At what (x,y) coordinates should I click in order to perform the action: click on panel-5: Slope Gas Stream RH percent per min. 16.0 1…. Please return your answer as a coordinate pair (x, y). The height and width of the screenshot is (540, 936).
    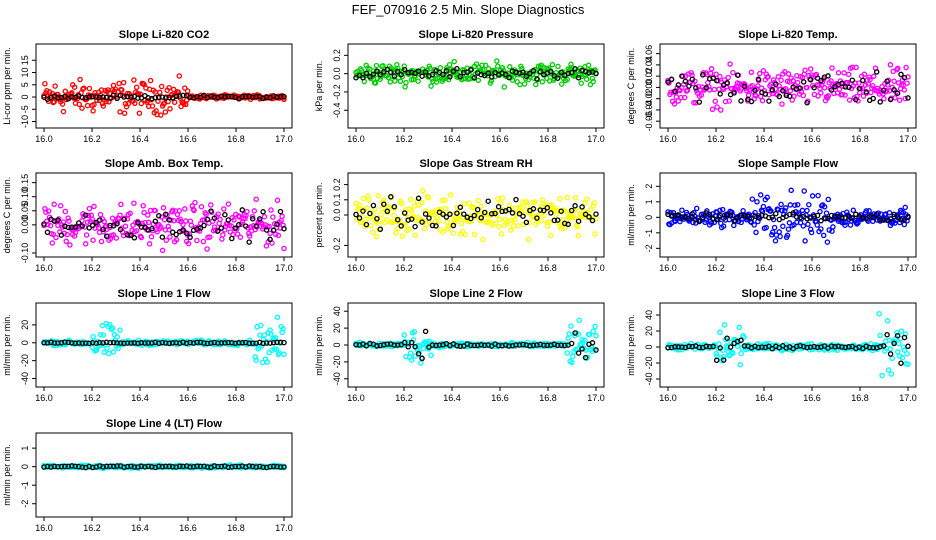
    Looking at the image, I should click on (459, 215).